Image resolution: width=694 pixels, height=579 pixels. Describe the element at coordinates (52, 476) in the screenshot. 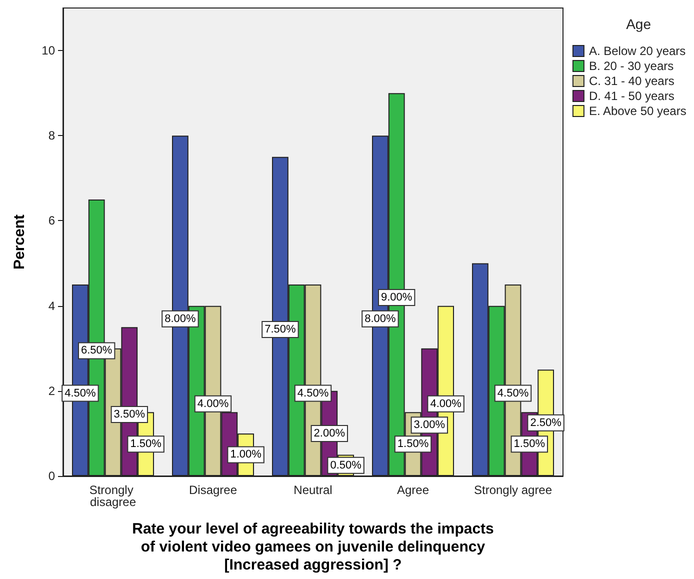

I see `y-tick-label: 0` at that location.